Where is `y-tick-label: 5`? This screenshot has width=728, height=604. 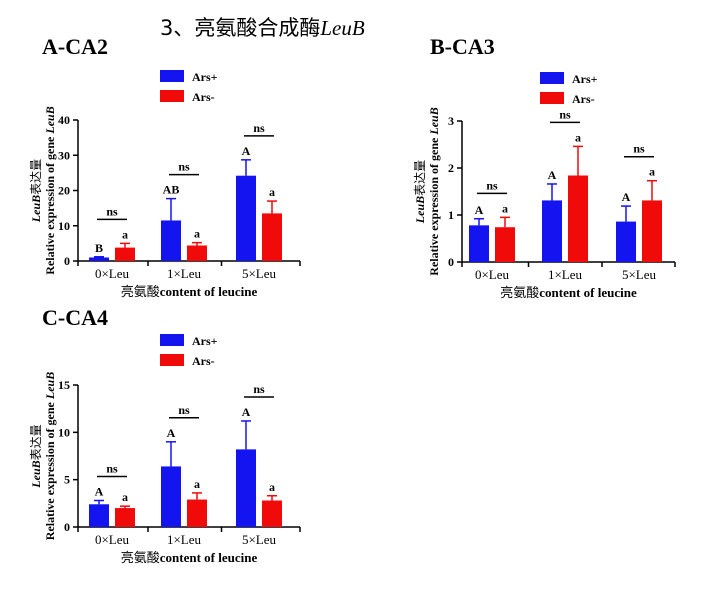 y-tick-label: 5 is located at coordinates (67, 480).